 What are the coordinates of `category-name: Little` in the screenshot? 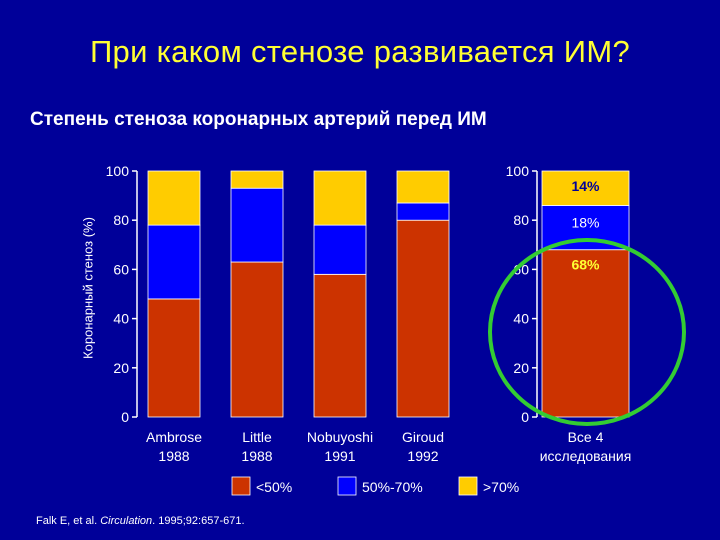 It's located at (257, 437).